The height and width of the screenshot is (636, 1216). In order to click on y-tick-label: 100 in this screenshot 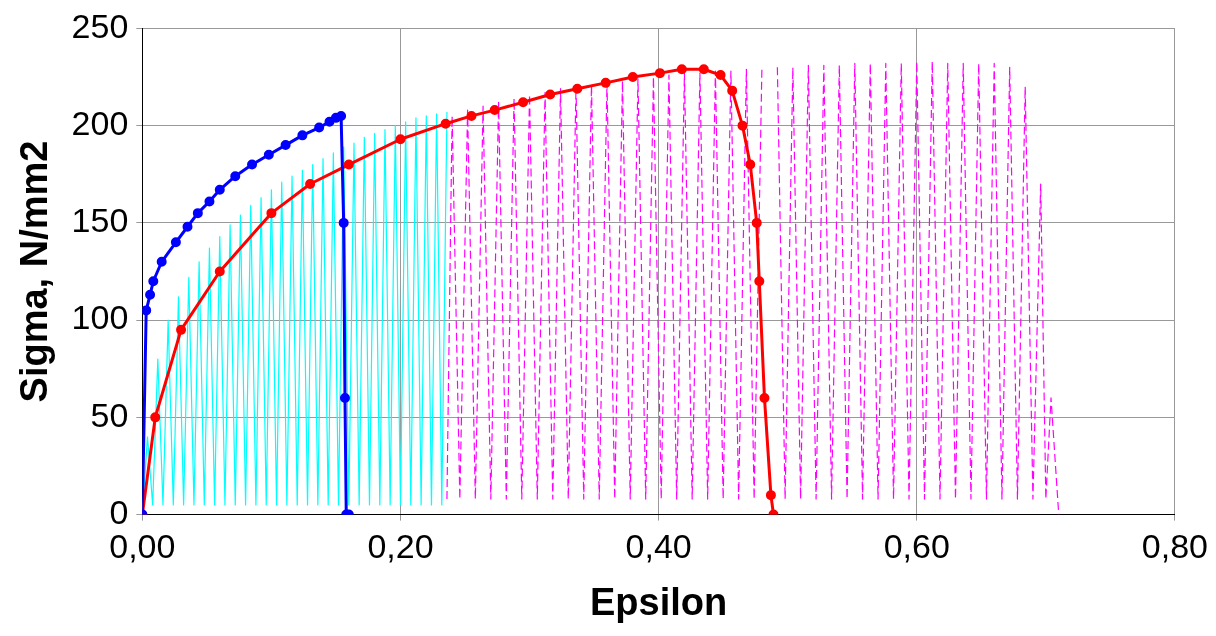, I will do `click(100, 317)`.